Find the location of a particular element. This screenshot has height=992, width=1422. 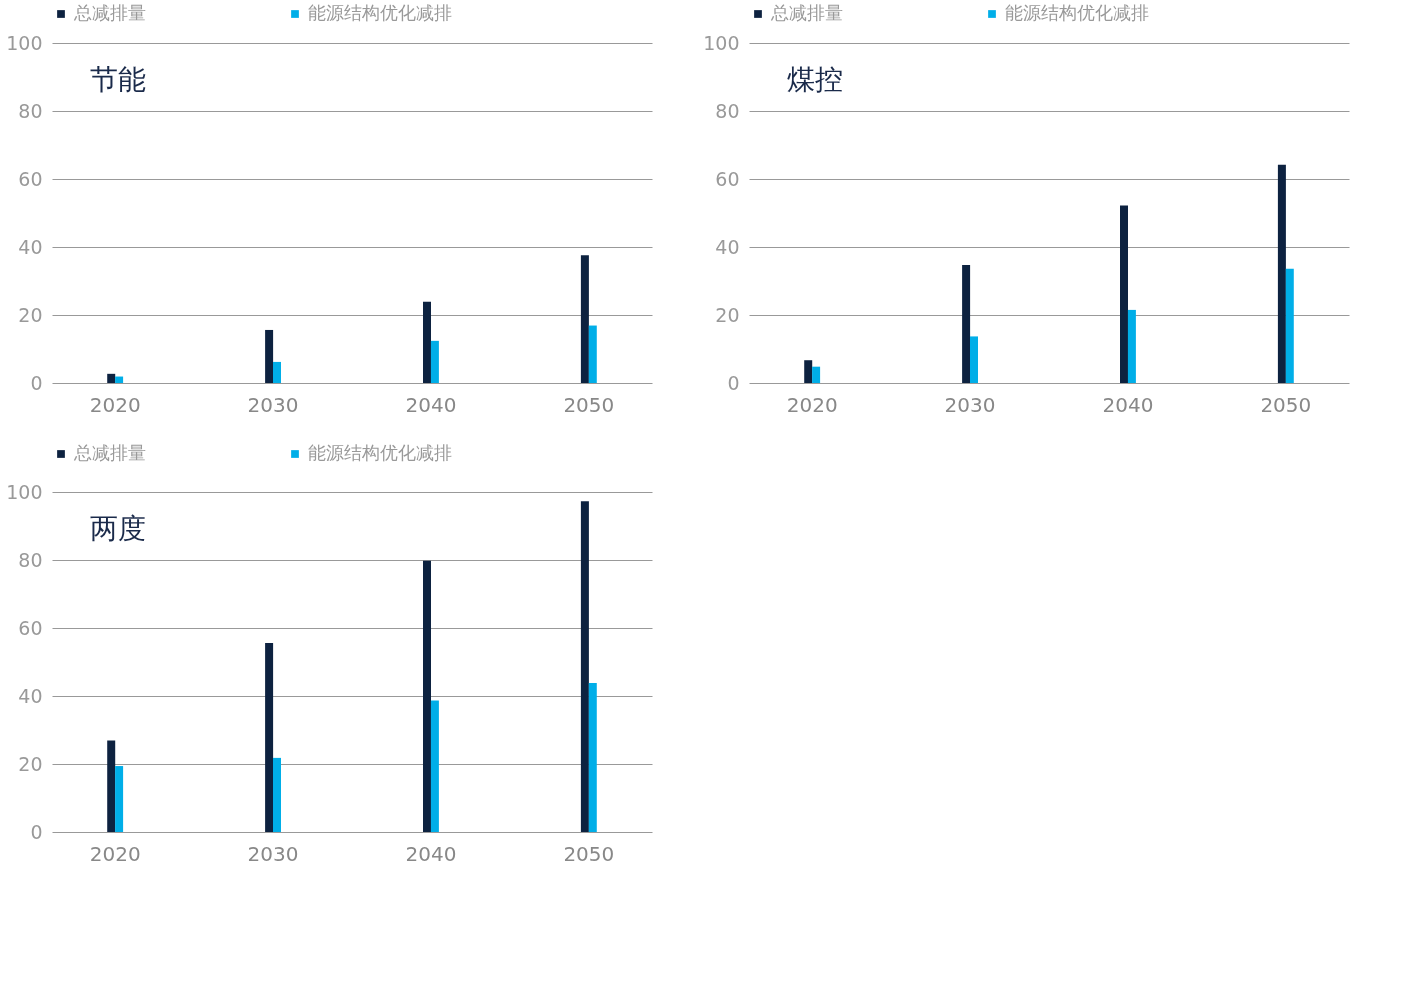

text: 两度 is located at coordinates (118, 528).